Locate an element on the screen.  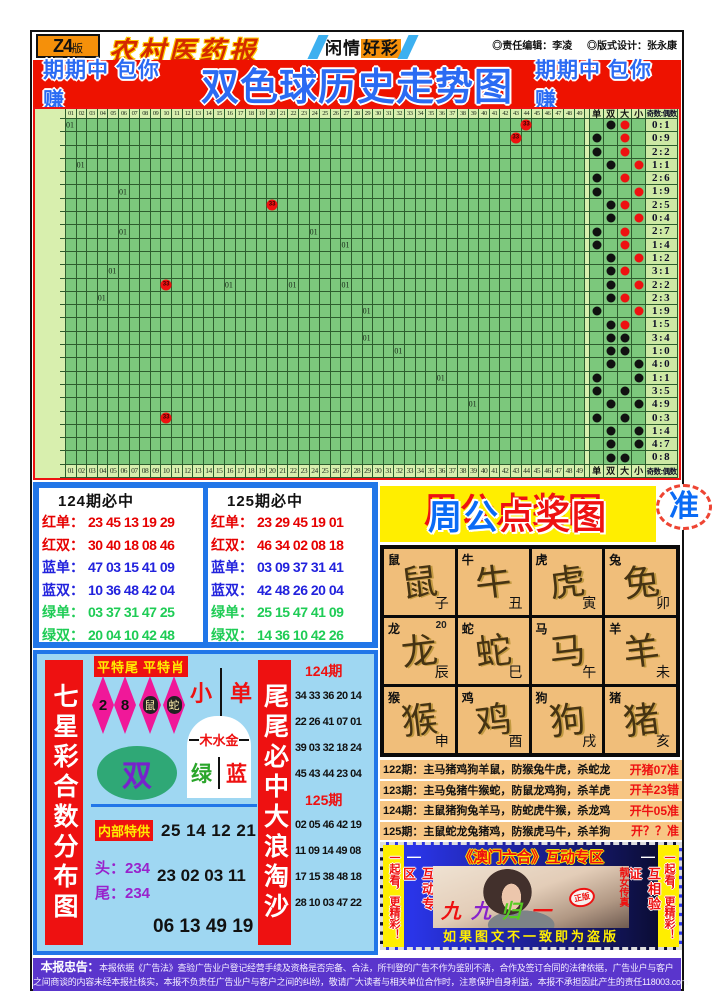
prediction-label: 绿双： is located at coordinates (232, 634).